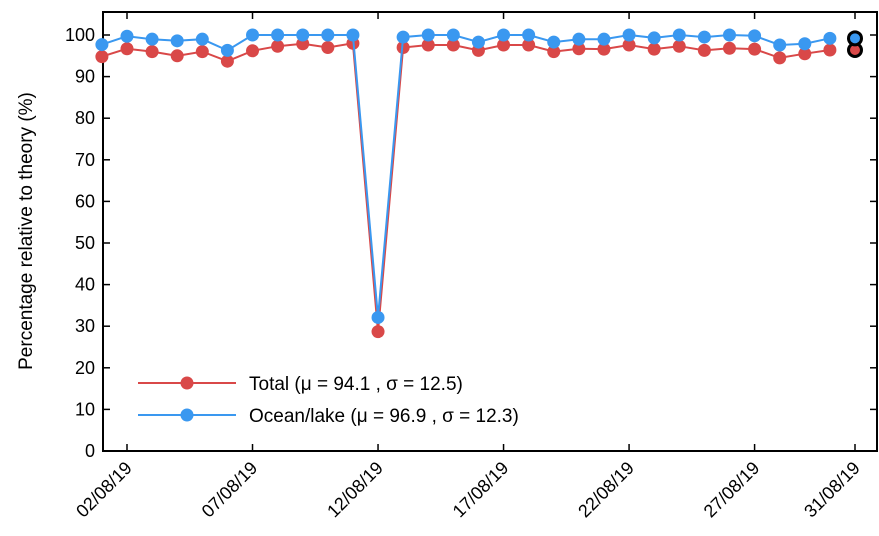 Image resolution: width=879 pixels, height=536 pixels. Describe the element at coordinates (832, 490) in the screenshot. I see `x-tick-label: 31/08/19` at that location.